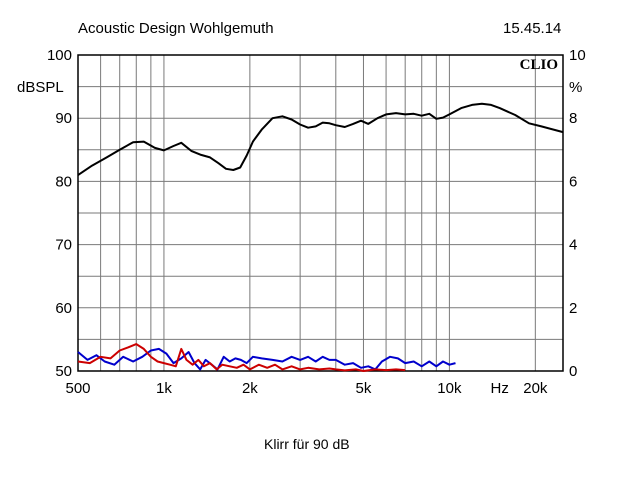 The height and width of the screenshot is (480, 640). Describe the element at coordinates (449, 388) in the screenshot. I see `x-tick-label: 10k` at that location.